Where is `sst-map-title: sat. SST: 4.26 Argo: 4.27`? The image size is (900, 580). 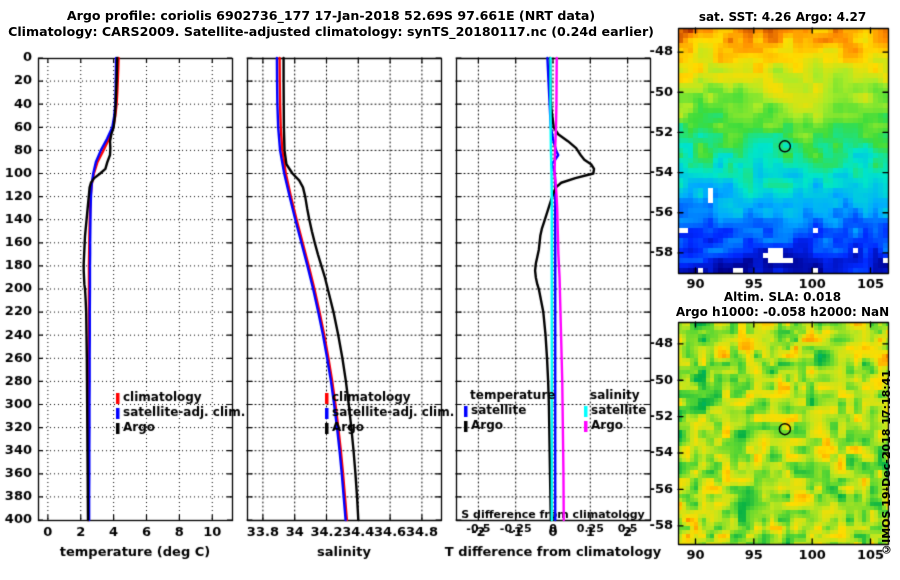 sst-map-title: sat. SST: 4.26 Argo: 4.27 is located at coordinates (782, 17).